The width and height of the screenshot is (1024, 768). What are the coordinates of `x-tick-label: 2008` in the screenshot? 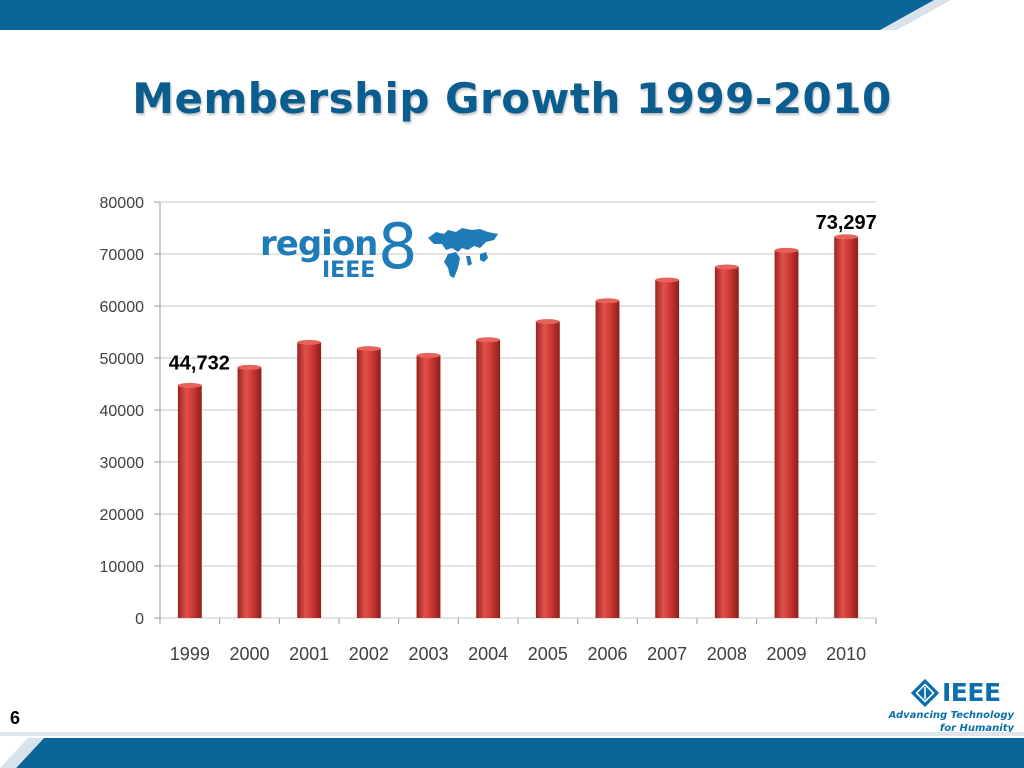 It's located at (727, 654).